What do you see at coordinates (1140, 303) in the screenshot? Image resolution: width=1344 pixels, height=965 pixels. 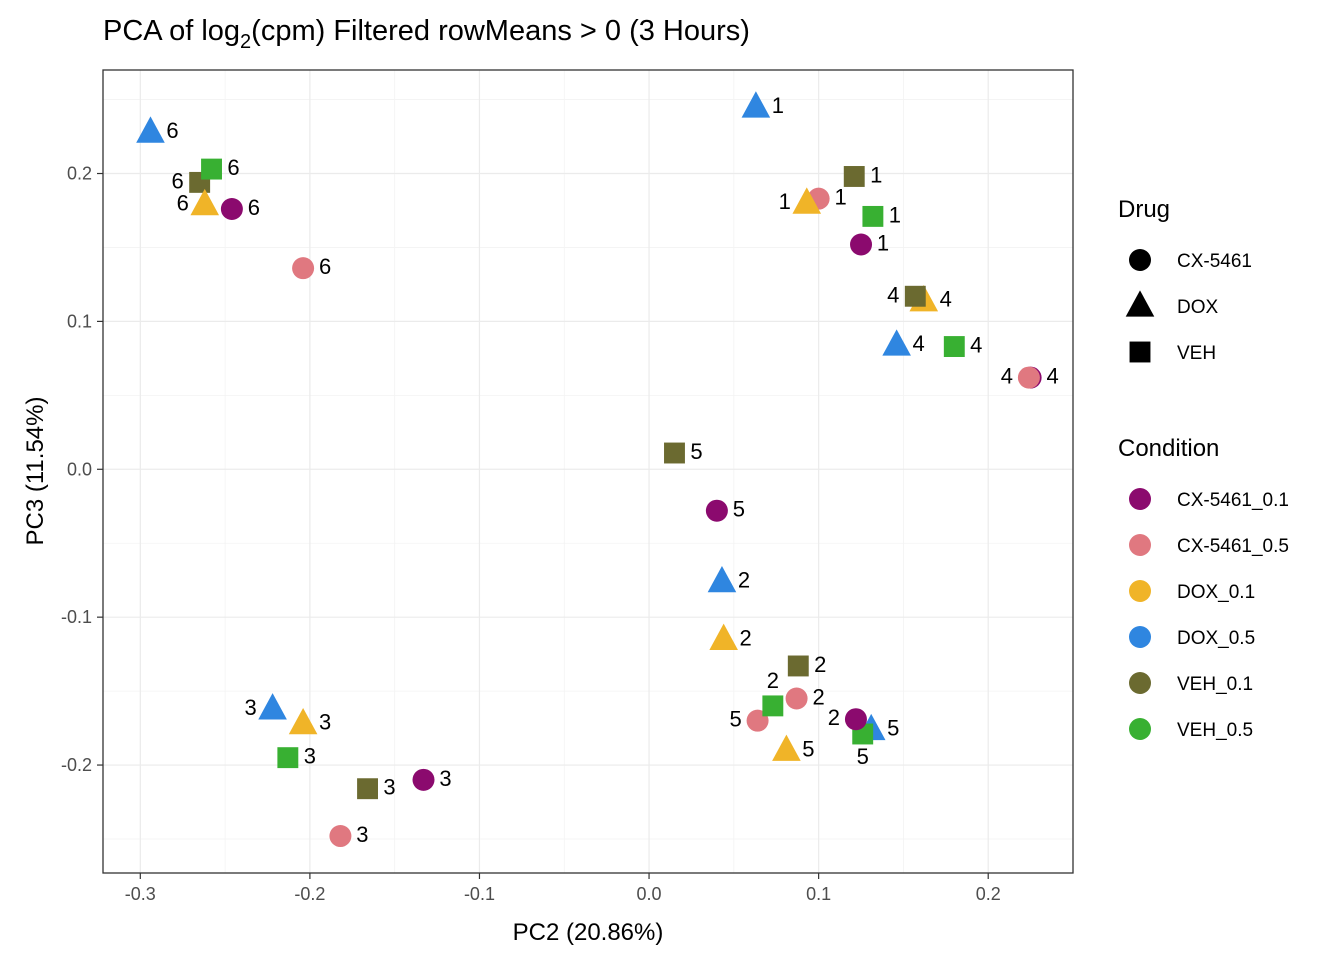 I see `shape-legend-key` at bounding box center [1140, 303].